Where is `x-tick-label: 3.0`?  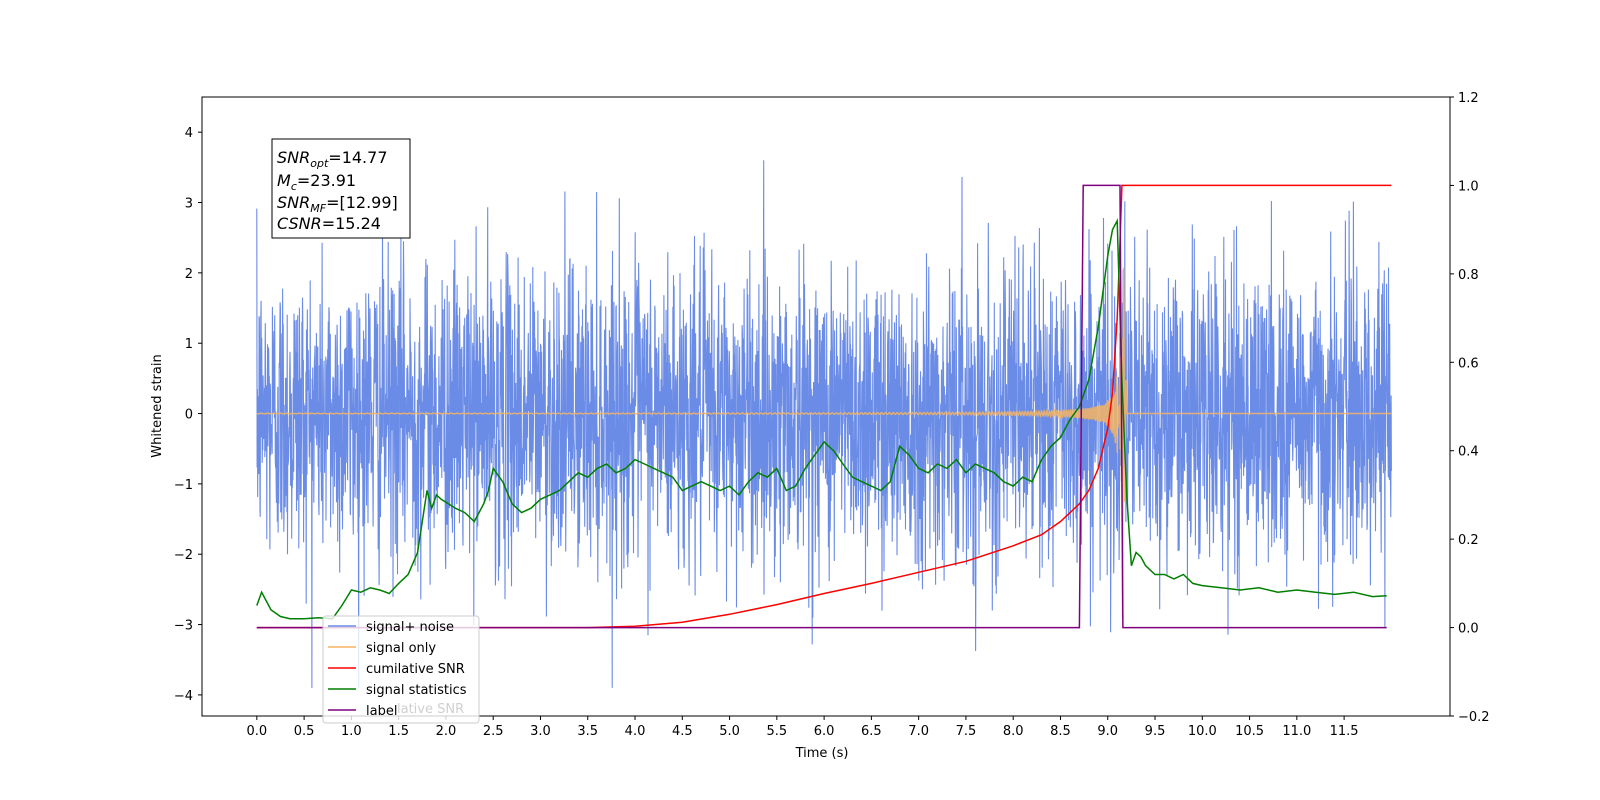
x-tick-label: 3.0 is located at coordinates (540, 731).